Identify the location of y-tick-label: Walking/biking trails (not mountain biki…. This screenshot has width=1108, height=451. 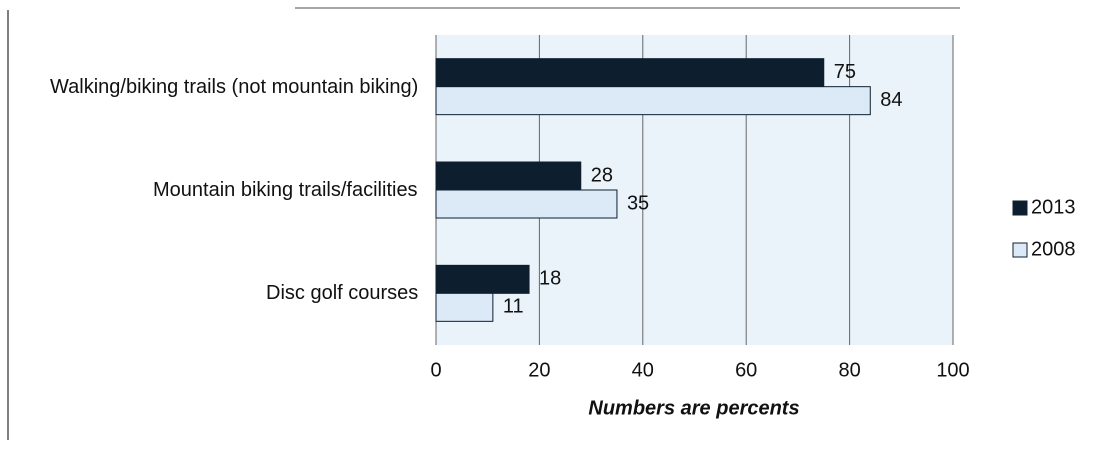
(234, 86).